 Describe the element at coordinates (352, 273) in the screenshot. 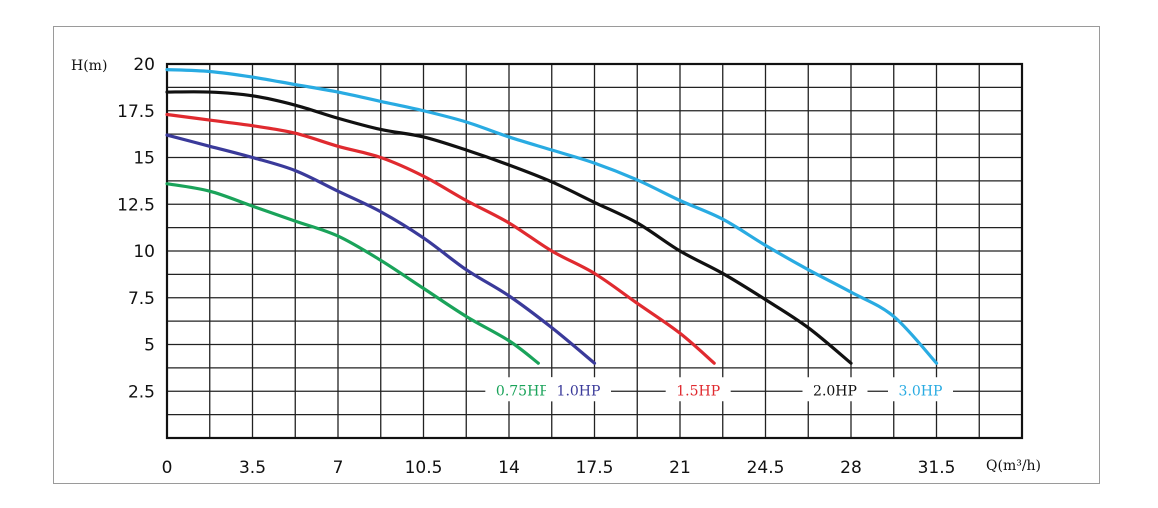

I see `series-line-0_75HP` at that location.